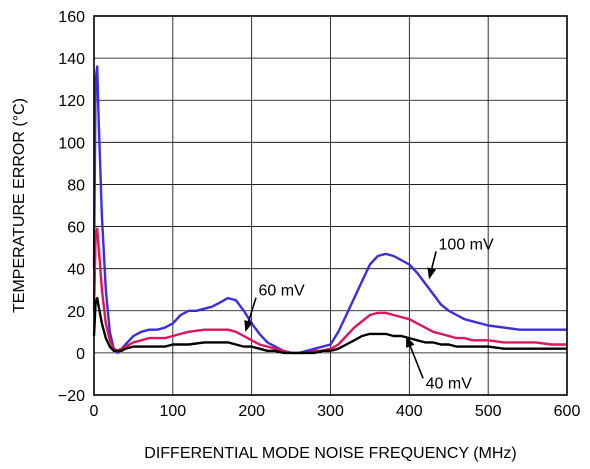 This screenshot has height=469, width=590. Describe the element at coordinates (71, 396) in the screenshot. I see `y-tick-label: −20` at that location.